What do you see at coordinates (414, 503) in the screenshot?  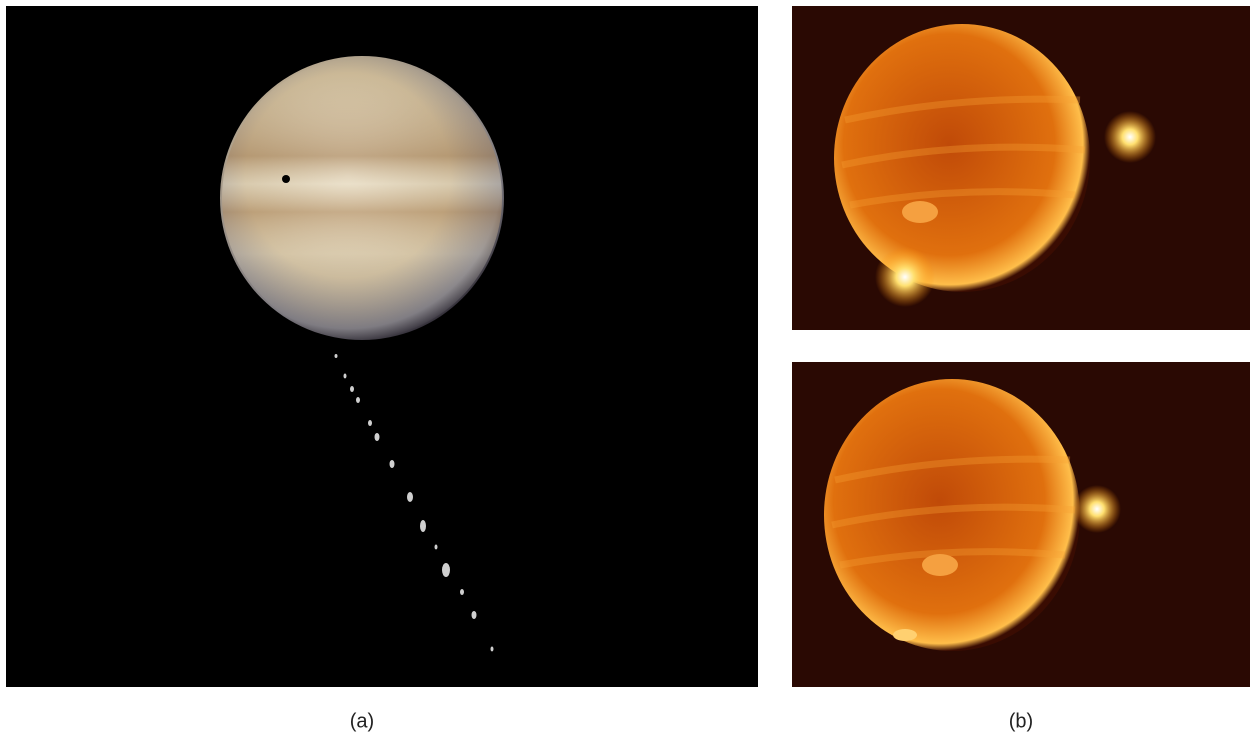 I see `comet-fragments` at bounding box center [414, 503].